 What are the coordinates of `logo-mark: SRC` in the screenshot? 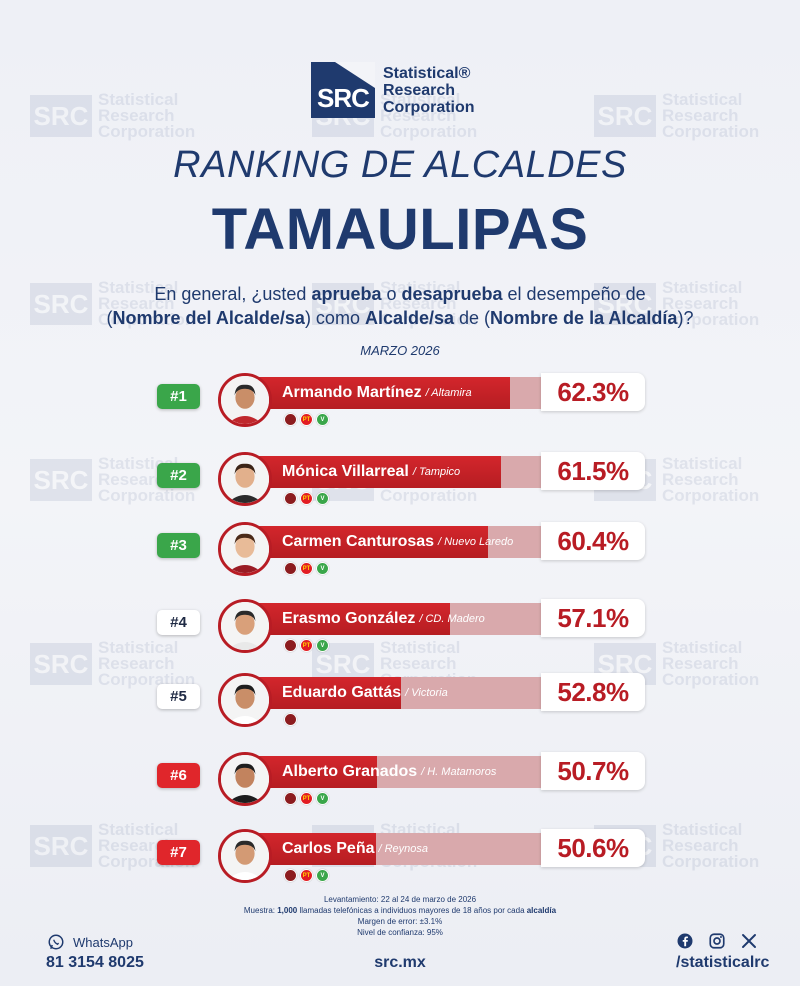 It's located at (343, 90).